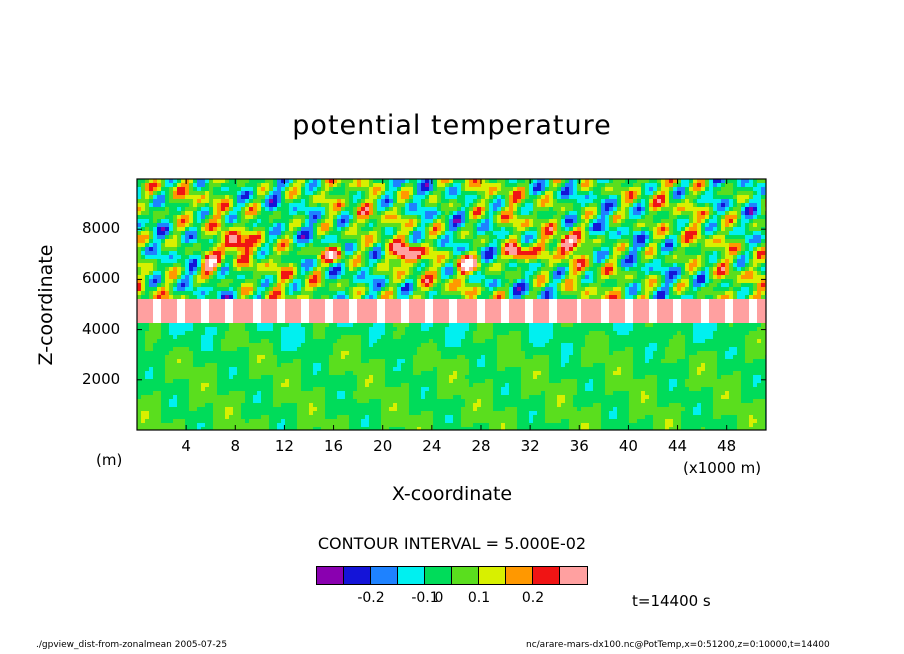 This screenshot has height=654, width=904. I want to click on y-tick-label: 8000, so click(101, 228).